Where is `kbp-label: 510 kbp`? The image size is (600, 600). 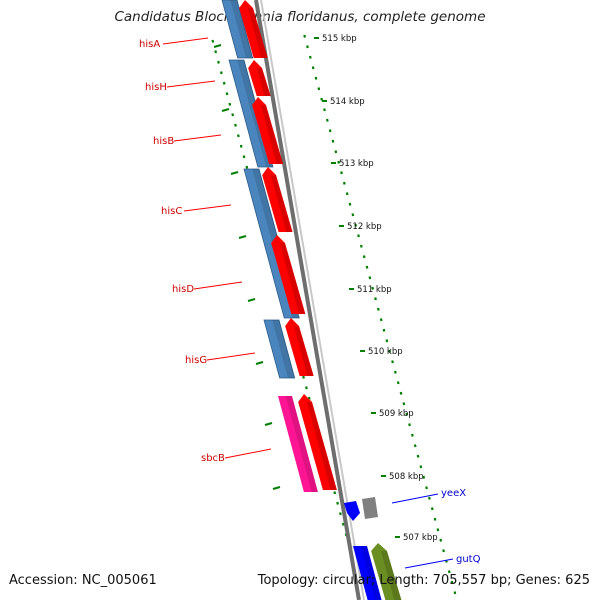
kbp-label: 510 kbp is located at coordinates (385, 352).